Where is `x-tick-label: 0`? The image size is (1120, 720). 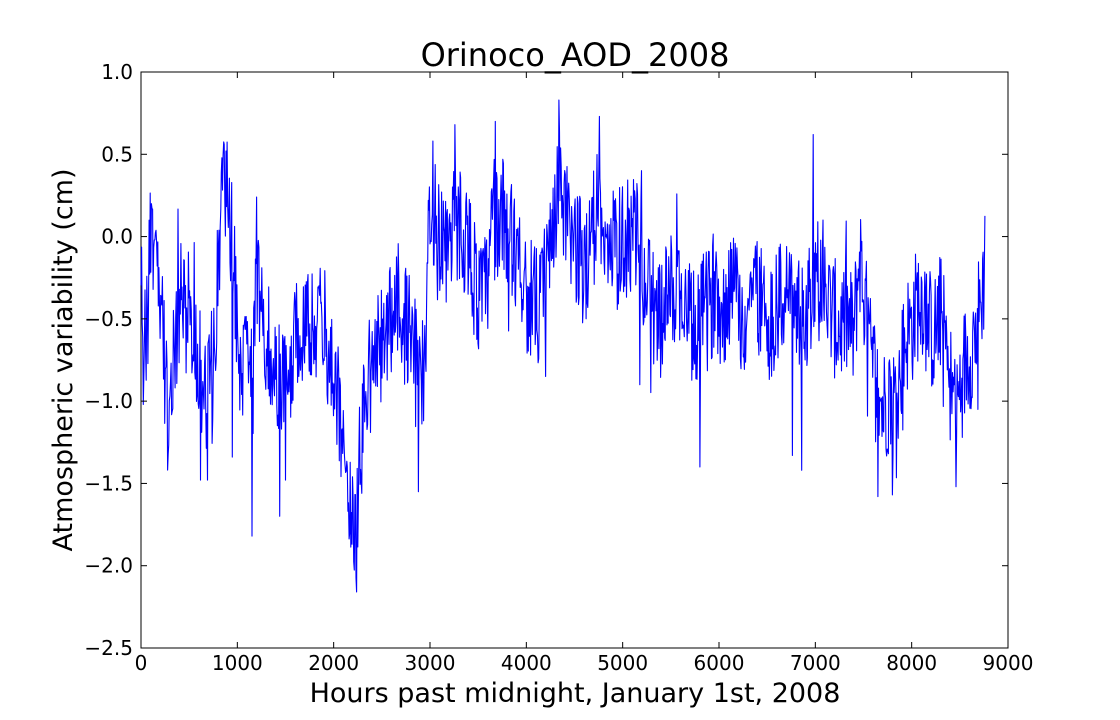 x-tick-label: 0 is located at coordinates (141, 663).